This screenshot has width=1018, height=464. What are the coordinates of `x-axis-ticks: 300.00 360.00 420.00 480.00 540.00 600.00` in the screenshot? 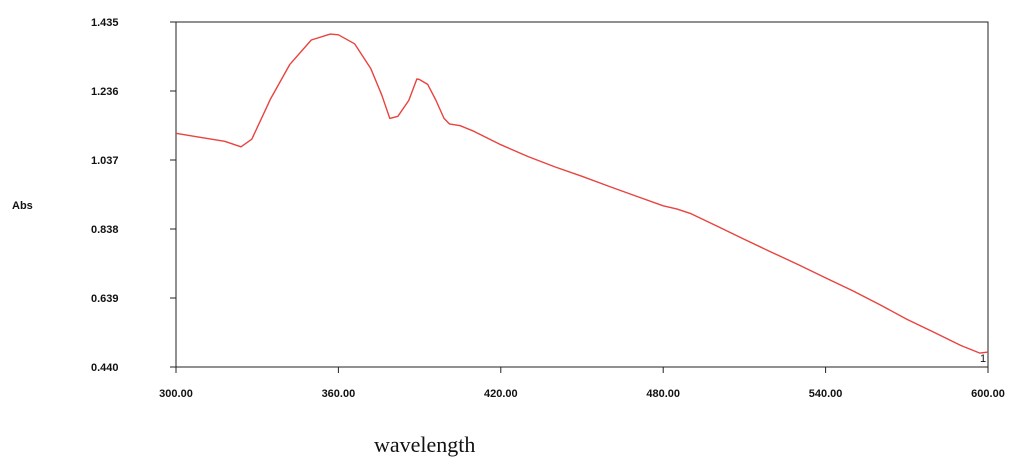 It's located at (582, 383).